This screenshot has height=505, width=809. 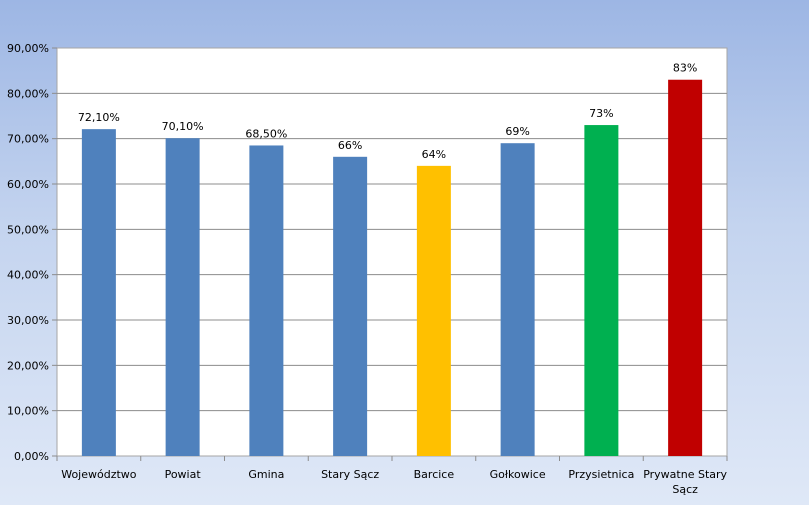 I want to click on y-tick-label: 30,00%, so click(x=28, y=320).